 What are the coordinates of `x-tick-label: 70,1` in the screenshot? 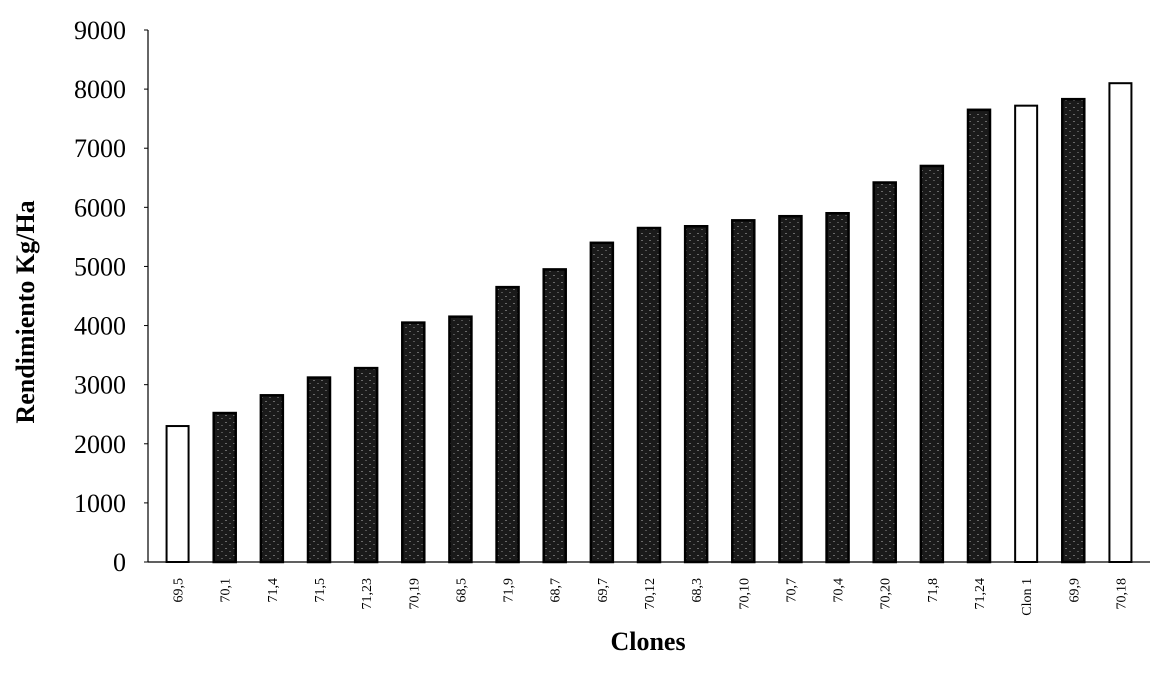 It's located at (226, 590).